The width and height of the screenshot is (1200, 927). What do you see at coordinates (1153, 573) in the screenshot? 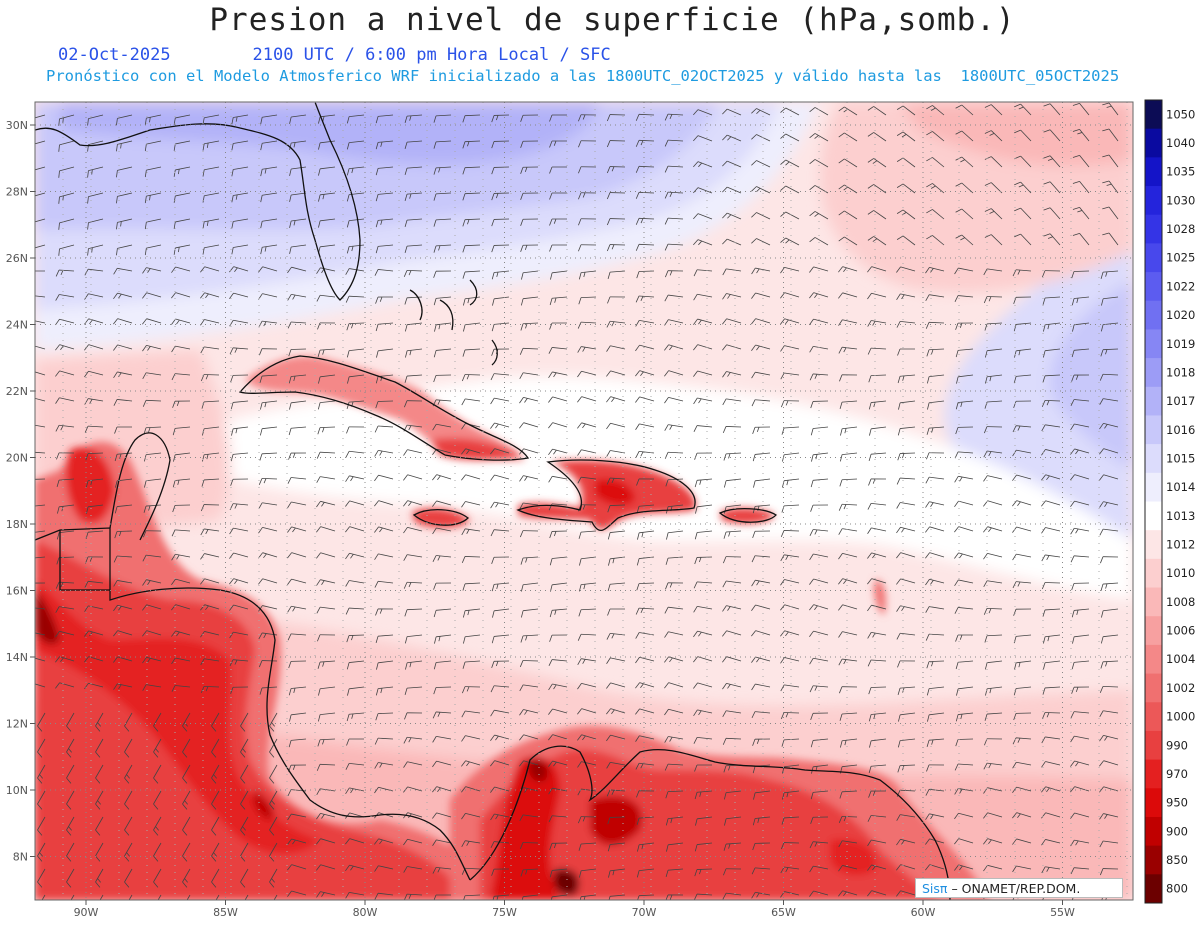
I see `colorbar-swatch` at bounding box center [1153, 573].